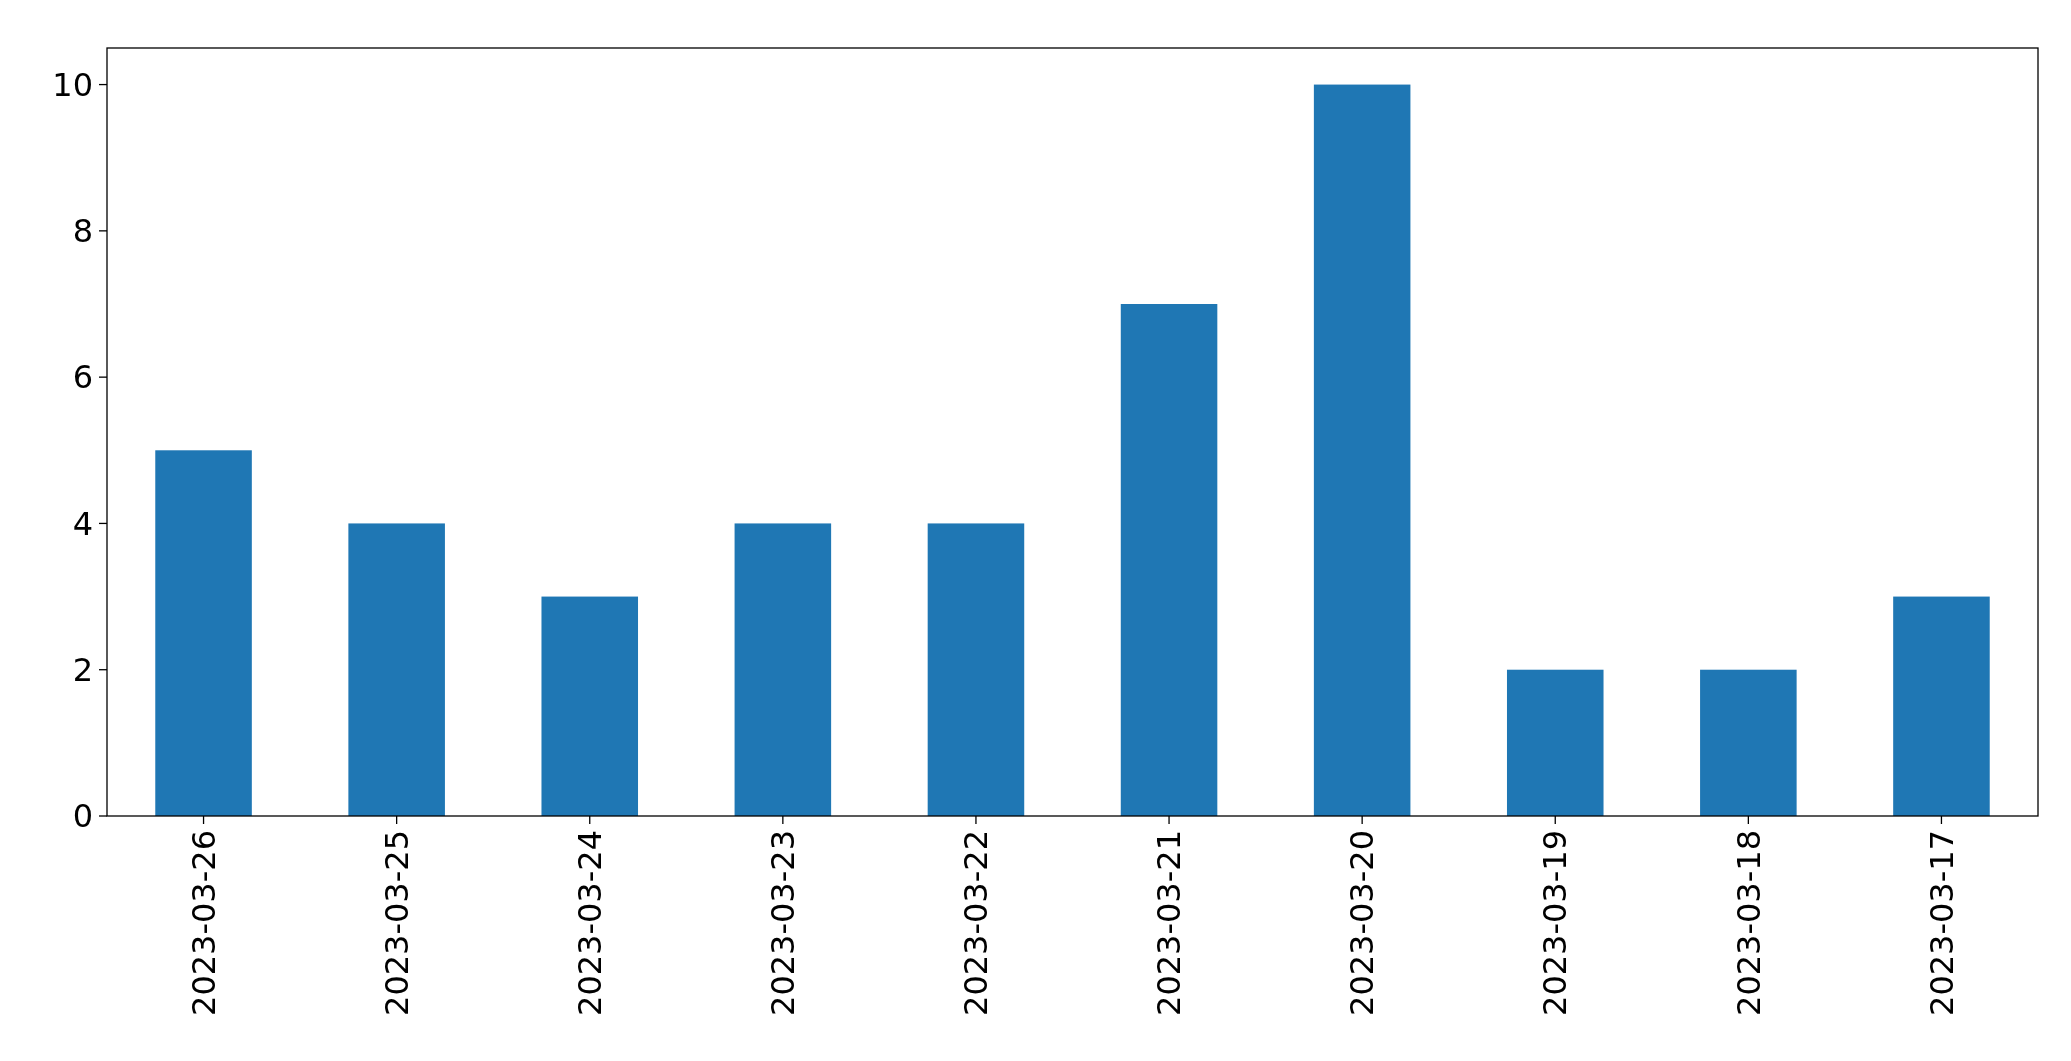  I want to click on x-tick-label: 2023-03-26, so click(203, 923).